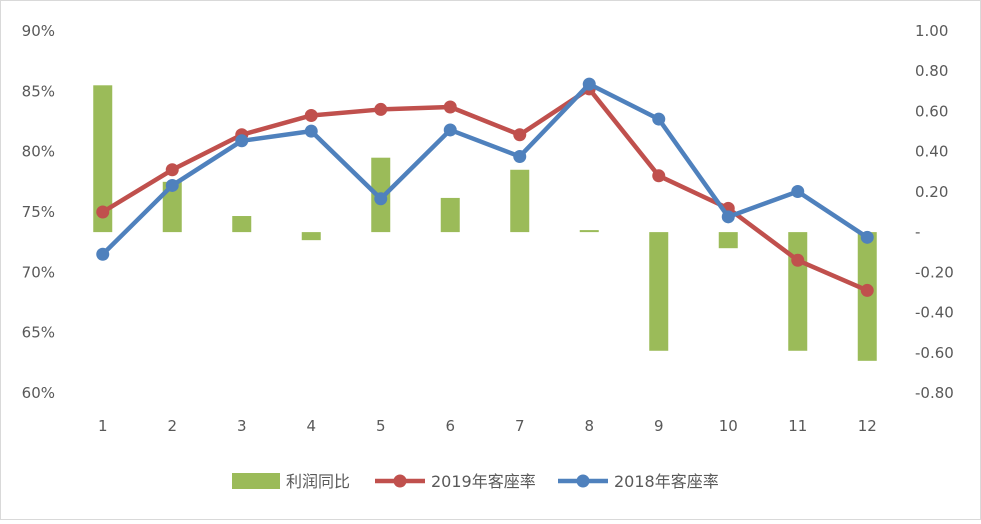 Image resolution: width=981 pixels, height=524 pixels. What do you see at coordinates (931, 192) in the screenshot?
I see `right-axis-tick-label: 0.20` at bounding box center [931, 192].